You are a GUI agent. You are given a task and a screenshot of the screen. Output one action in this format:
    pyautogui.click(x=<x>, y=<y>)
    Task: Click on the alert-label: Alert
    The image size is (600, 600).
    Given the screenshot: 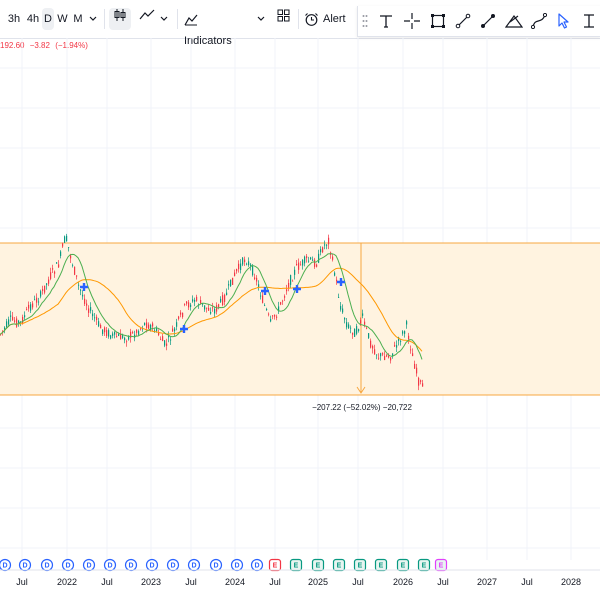 What is the action you would take?
    pyautogui.click(x=334, y=19)
    